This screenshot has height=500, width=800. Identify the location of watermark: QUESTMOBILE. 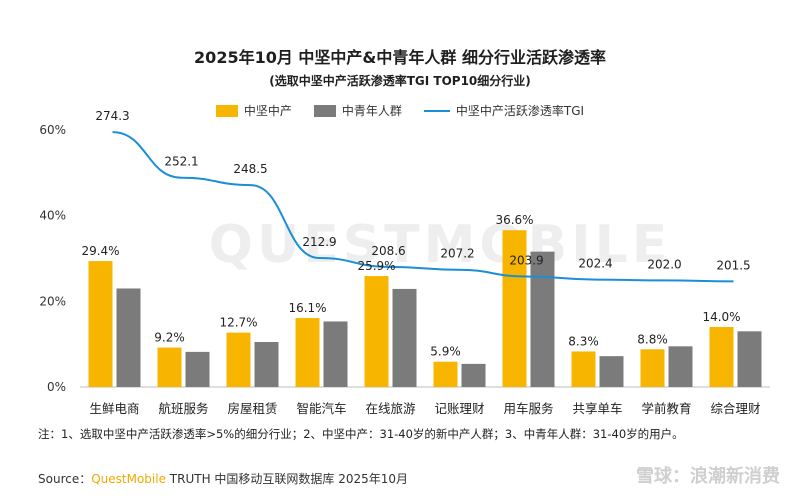
(440, 245).